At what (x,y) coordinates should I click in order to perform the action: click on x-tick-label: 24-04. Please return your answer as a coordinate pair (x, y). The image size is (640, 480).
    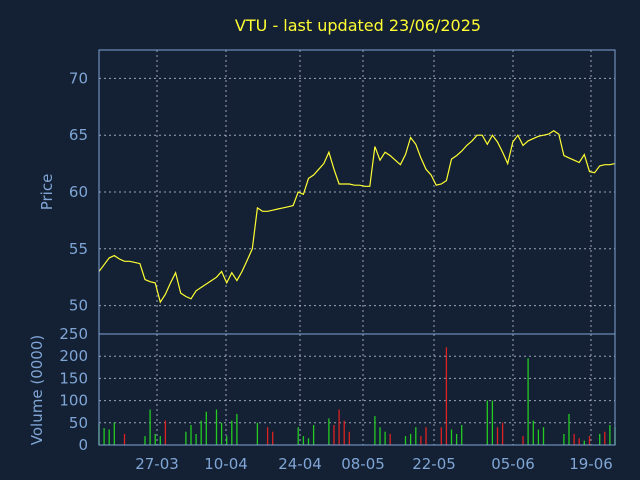
    Looking at the image, I should click on (300, 464).